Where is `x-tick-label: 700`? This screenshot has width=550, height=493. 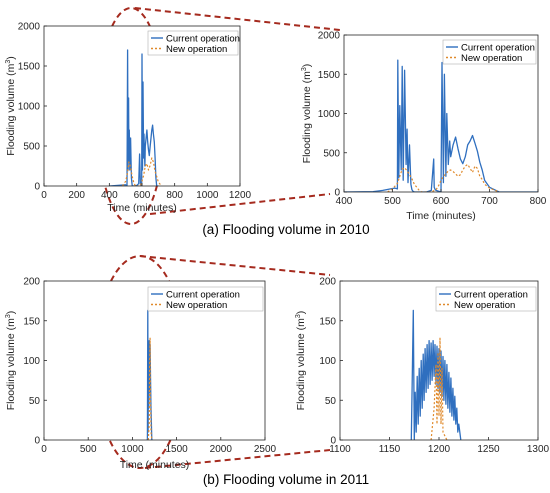
x-tick-label: 700 is located at coordinates (489, 201).